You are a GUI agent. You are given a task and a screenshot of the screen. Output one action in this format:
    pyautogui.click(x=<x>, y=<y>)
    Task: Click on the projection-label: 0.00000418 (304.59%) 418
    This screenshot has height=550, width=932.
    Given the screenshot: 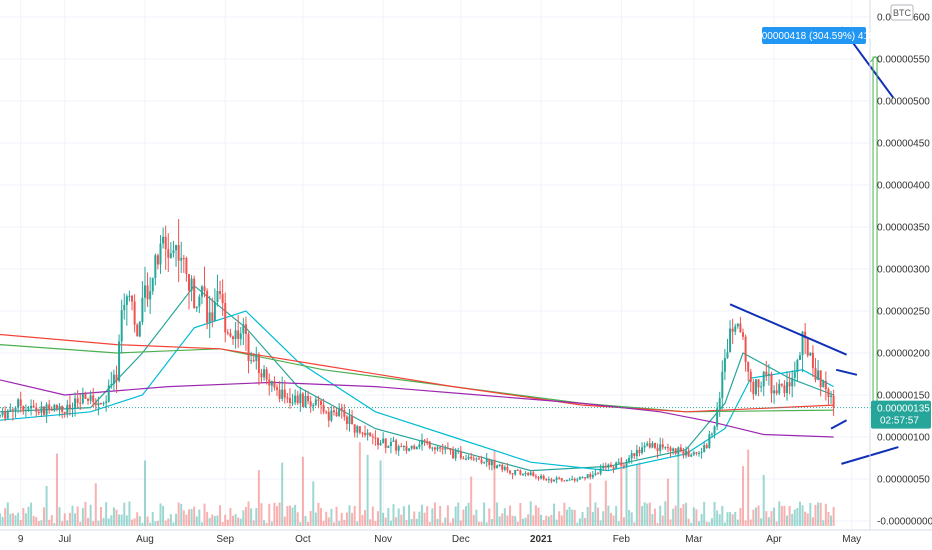 What is the action you would take?
    pyautogui.click(x=814, y=36)
    